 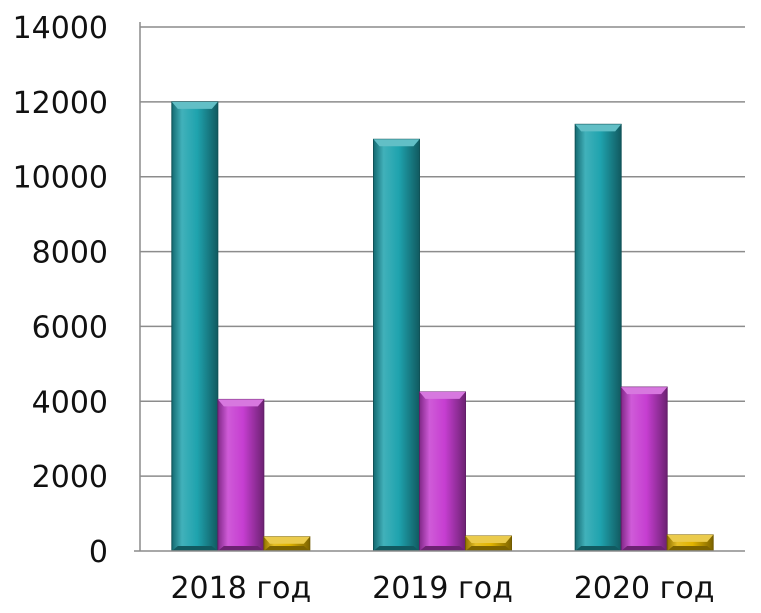 What do you see at coordinates (644, 588) in the screenshot?
I see `x-tick-label: 2020 год` at bounding box center [644, 588].